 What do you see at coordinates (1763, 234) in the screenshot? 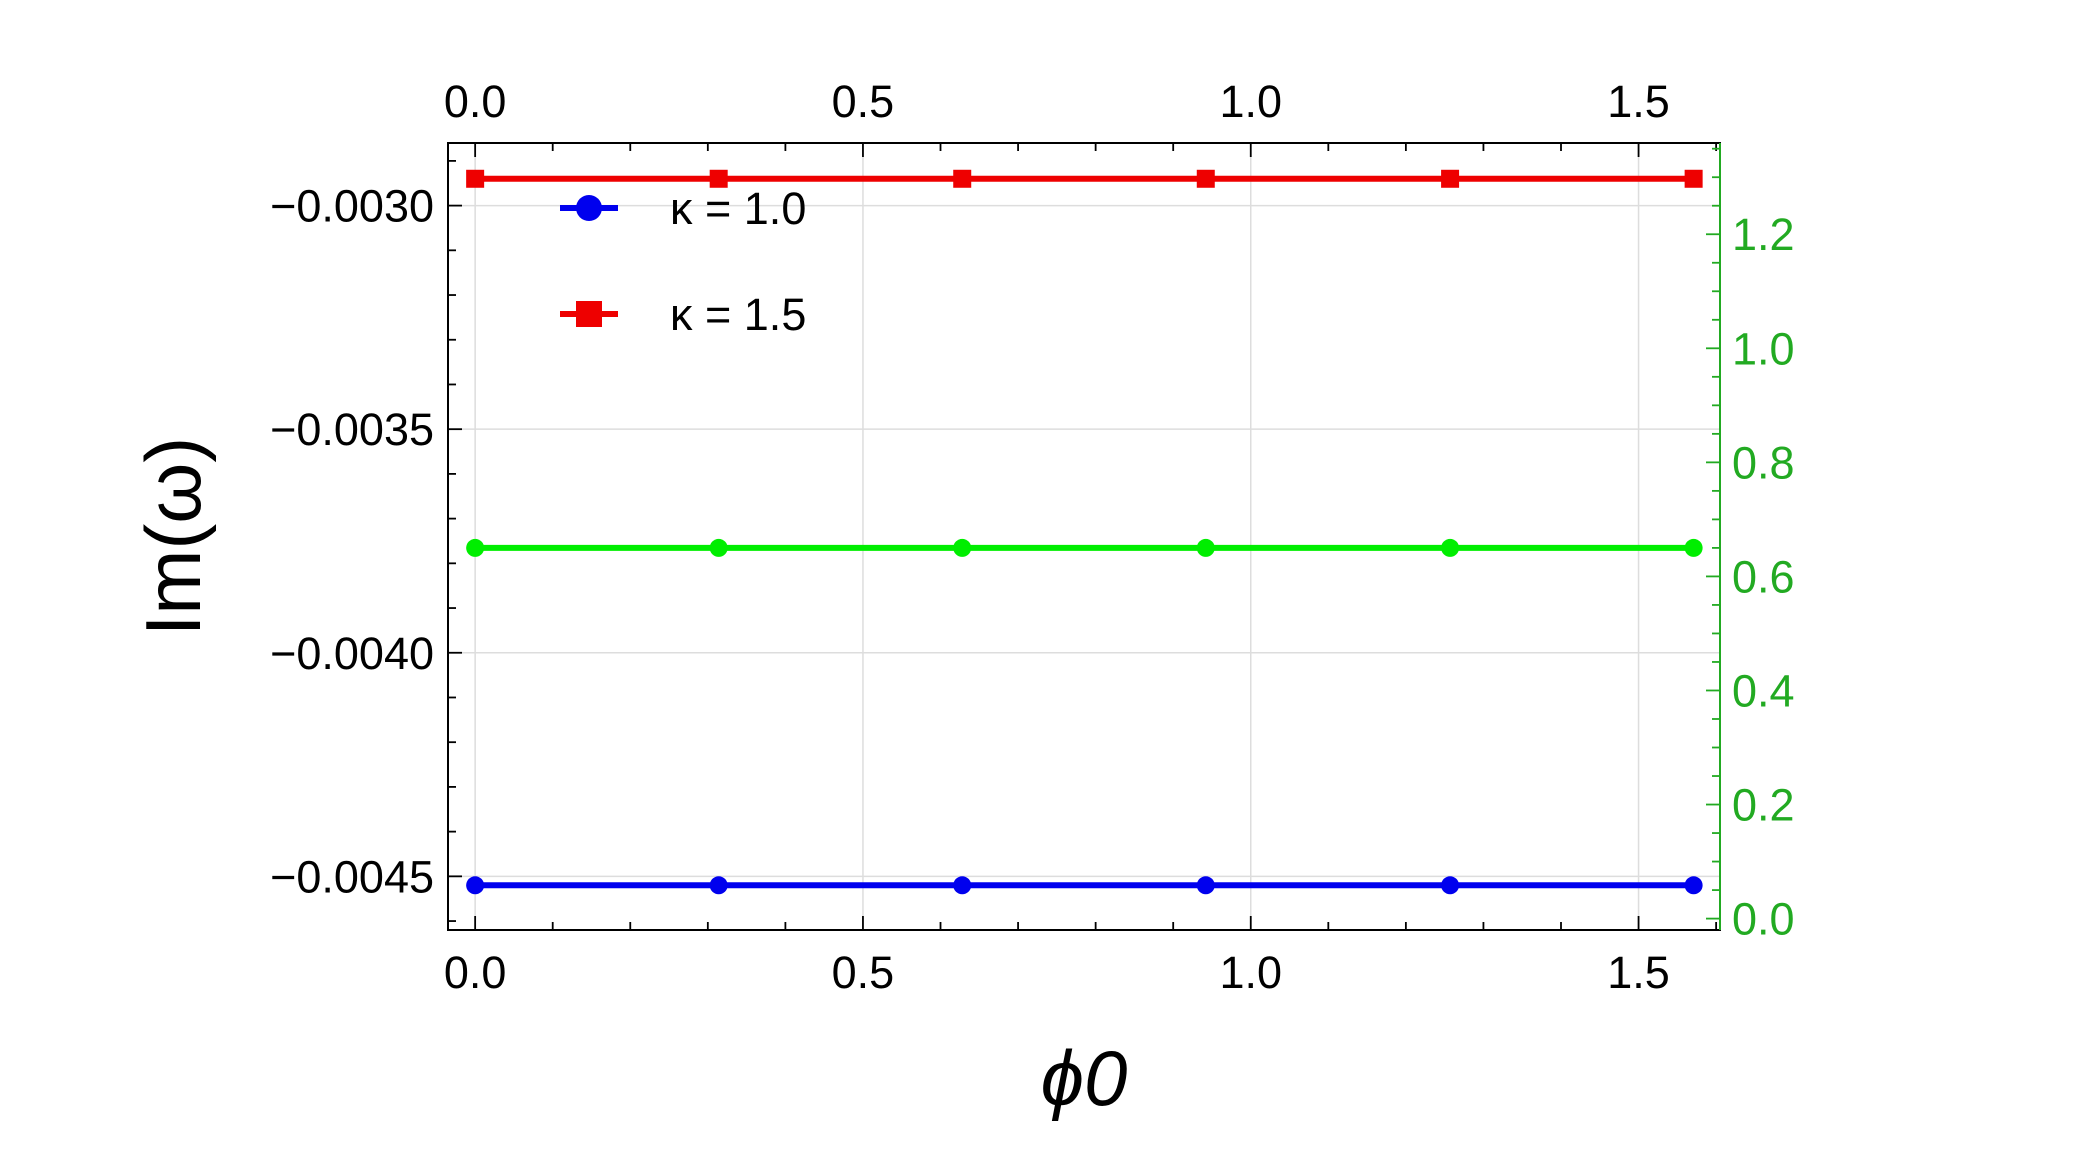
I see `y2-tick-label: 1.2` at bounding box center [1763, 234].